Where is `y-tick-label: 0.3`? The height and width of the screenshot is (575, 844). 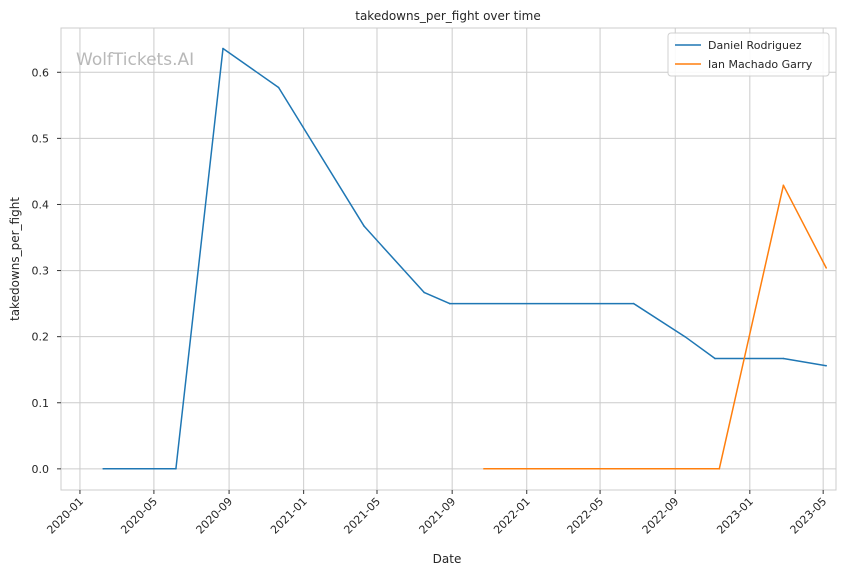 y-tick-label: 0.3 is located at coordinates (41, 271).